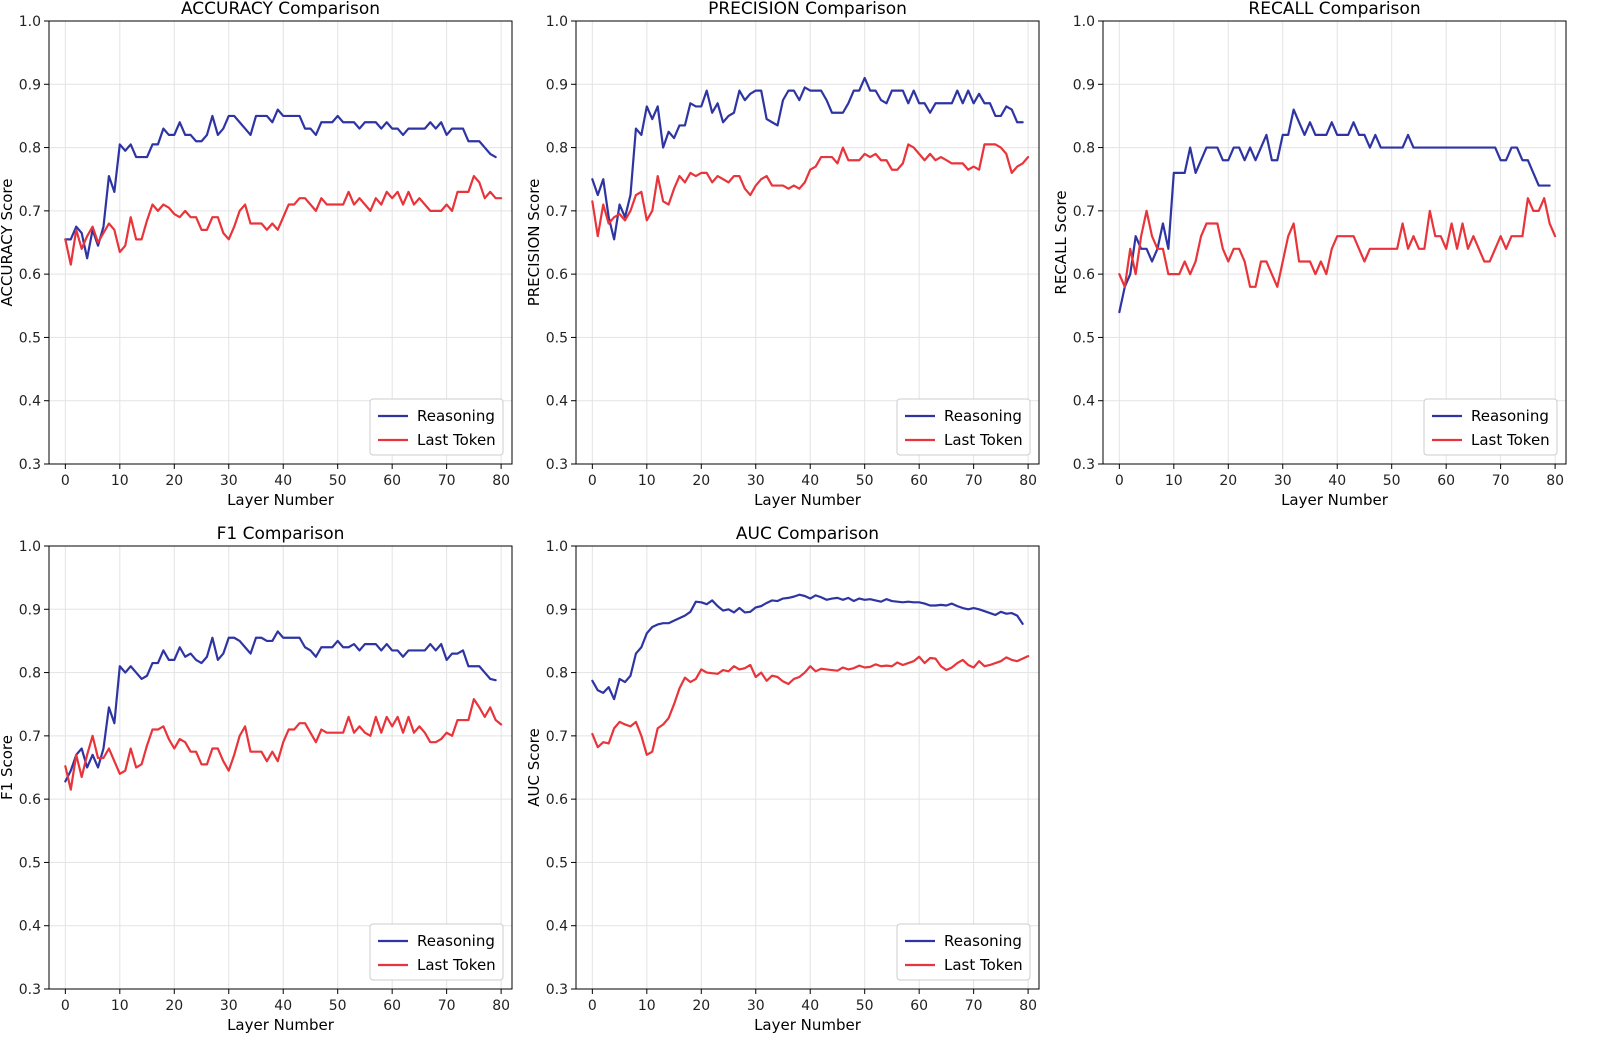 This screenshot has height=1055, width=1600. I want to click on y-axis-label: PRECISION Score, so click(534, 243).